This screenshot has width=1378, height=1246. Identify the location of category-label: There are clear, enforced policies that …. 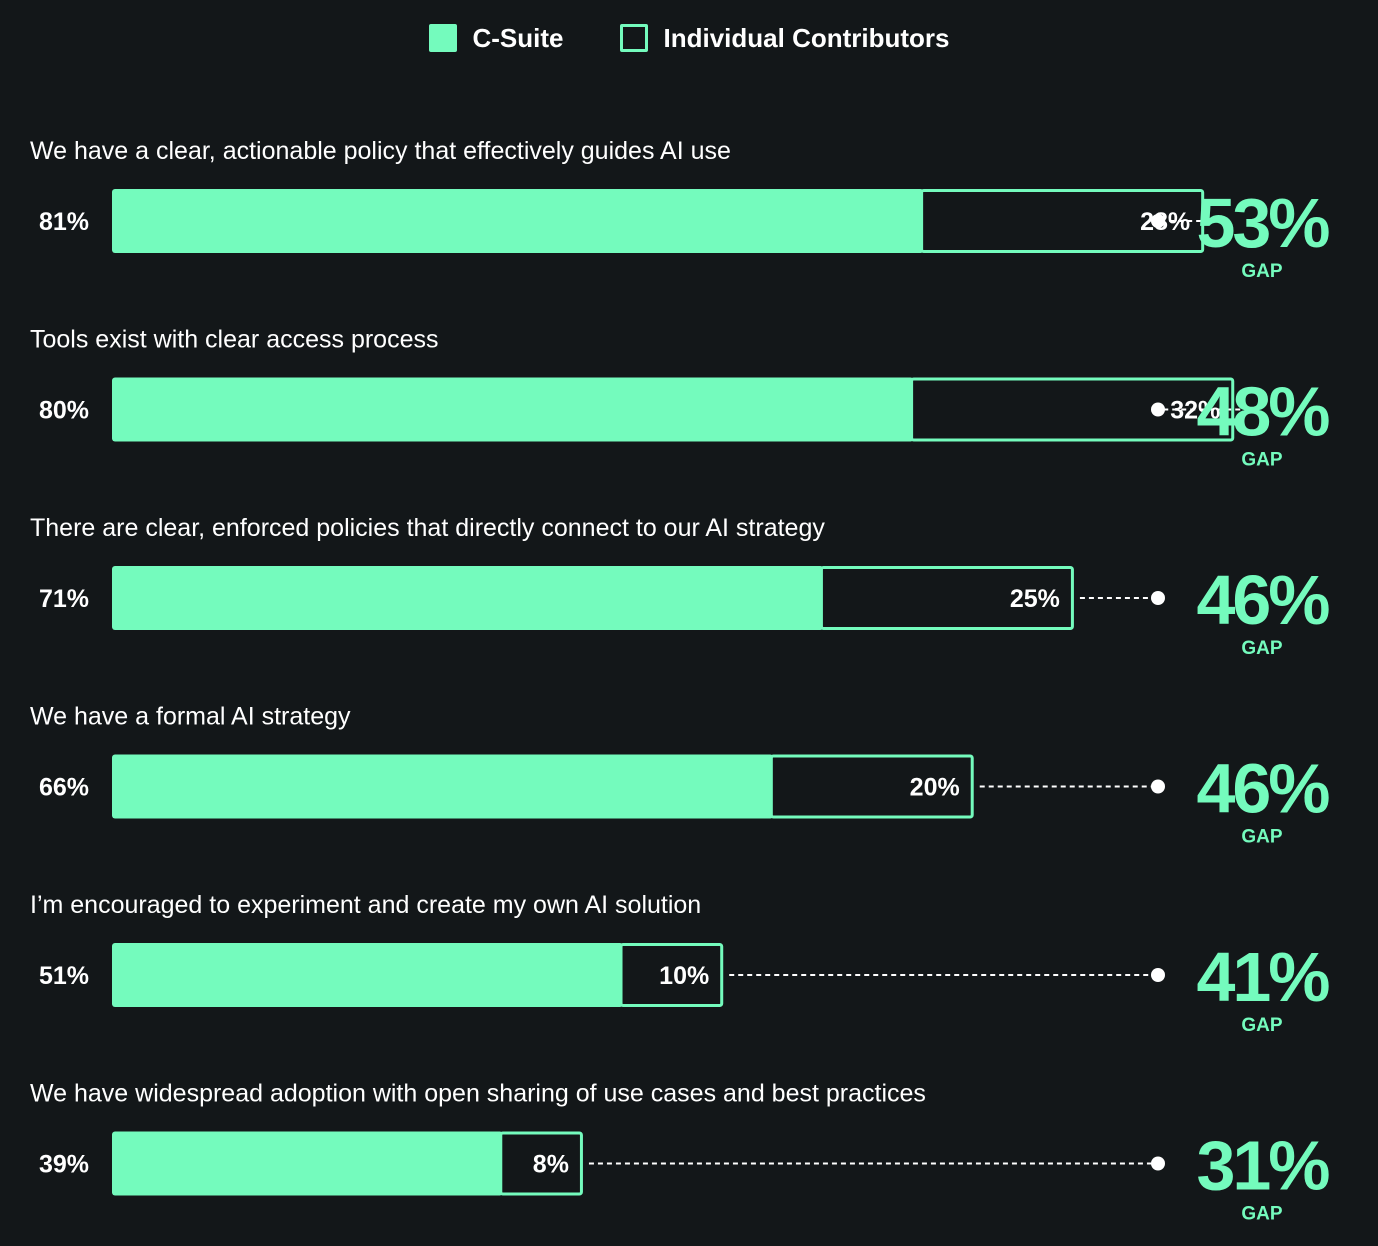
(427, 528).